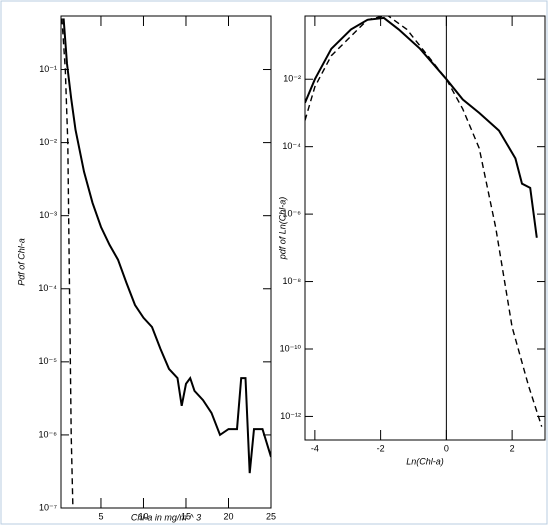 Image resolution: width=548 pixels, height=525 pixels. What do you see at coordinates (290, 416) in the screenshot?
I see `y-tick-label: 10⁻¹²` at bounding box center [290, 416].